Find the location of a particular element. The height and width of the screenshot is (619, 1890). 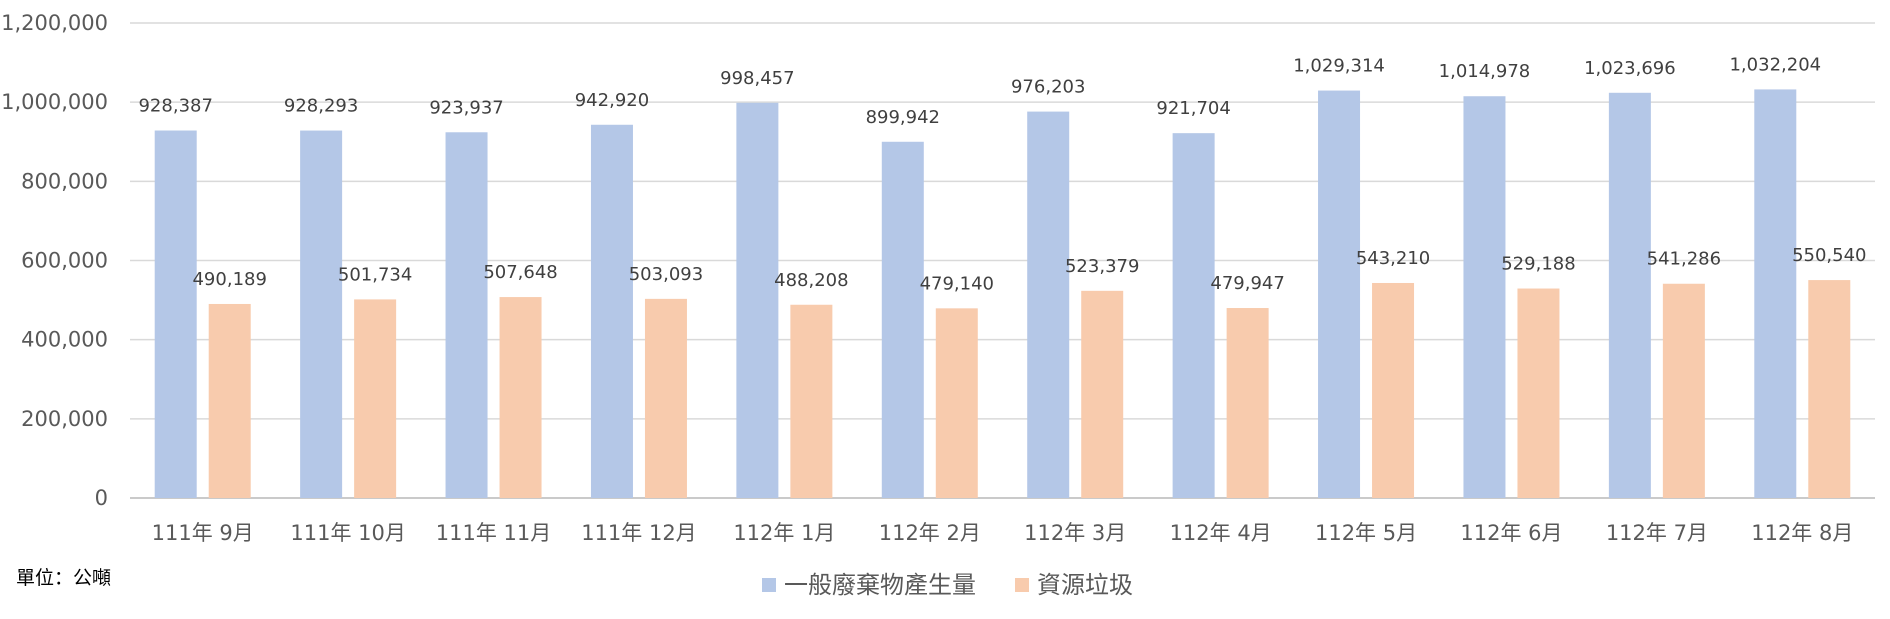

legend-item: 資源垃圾 is located at coordinates (1074, 585).